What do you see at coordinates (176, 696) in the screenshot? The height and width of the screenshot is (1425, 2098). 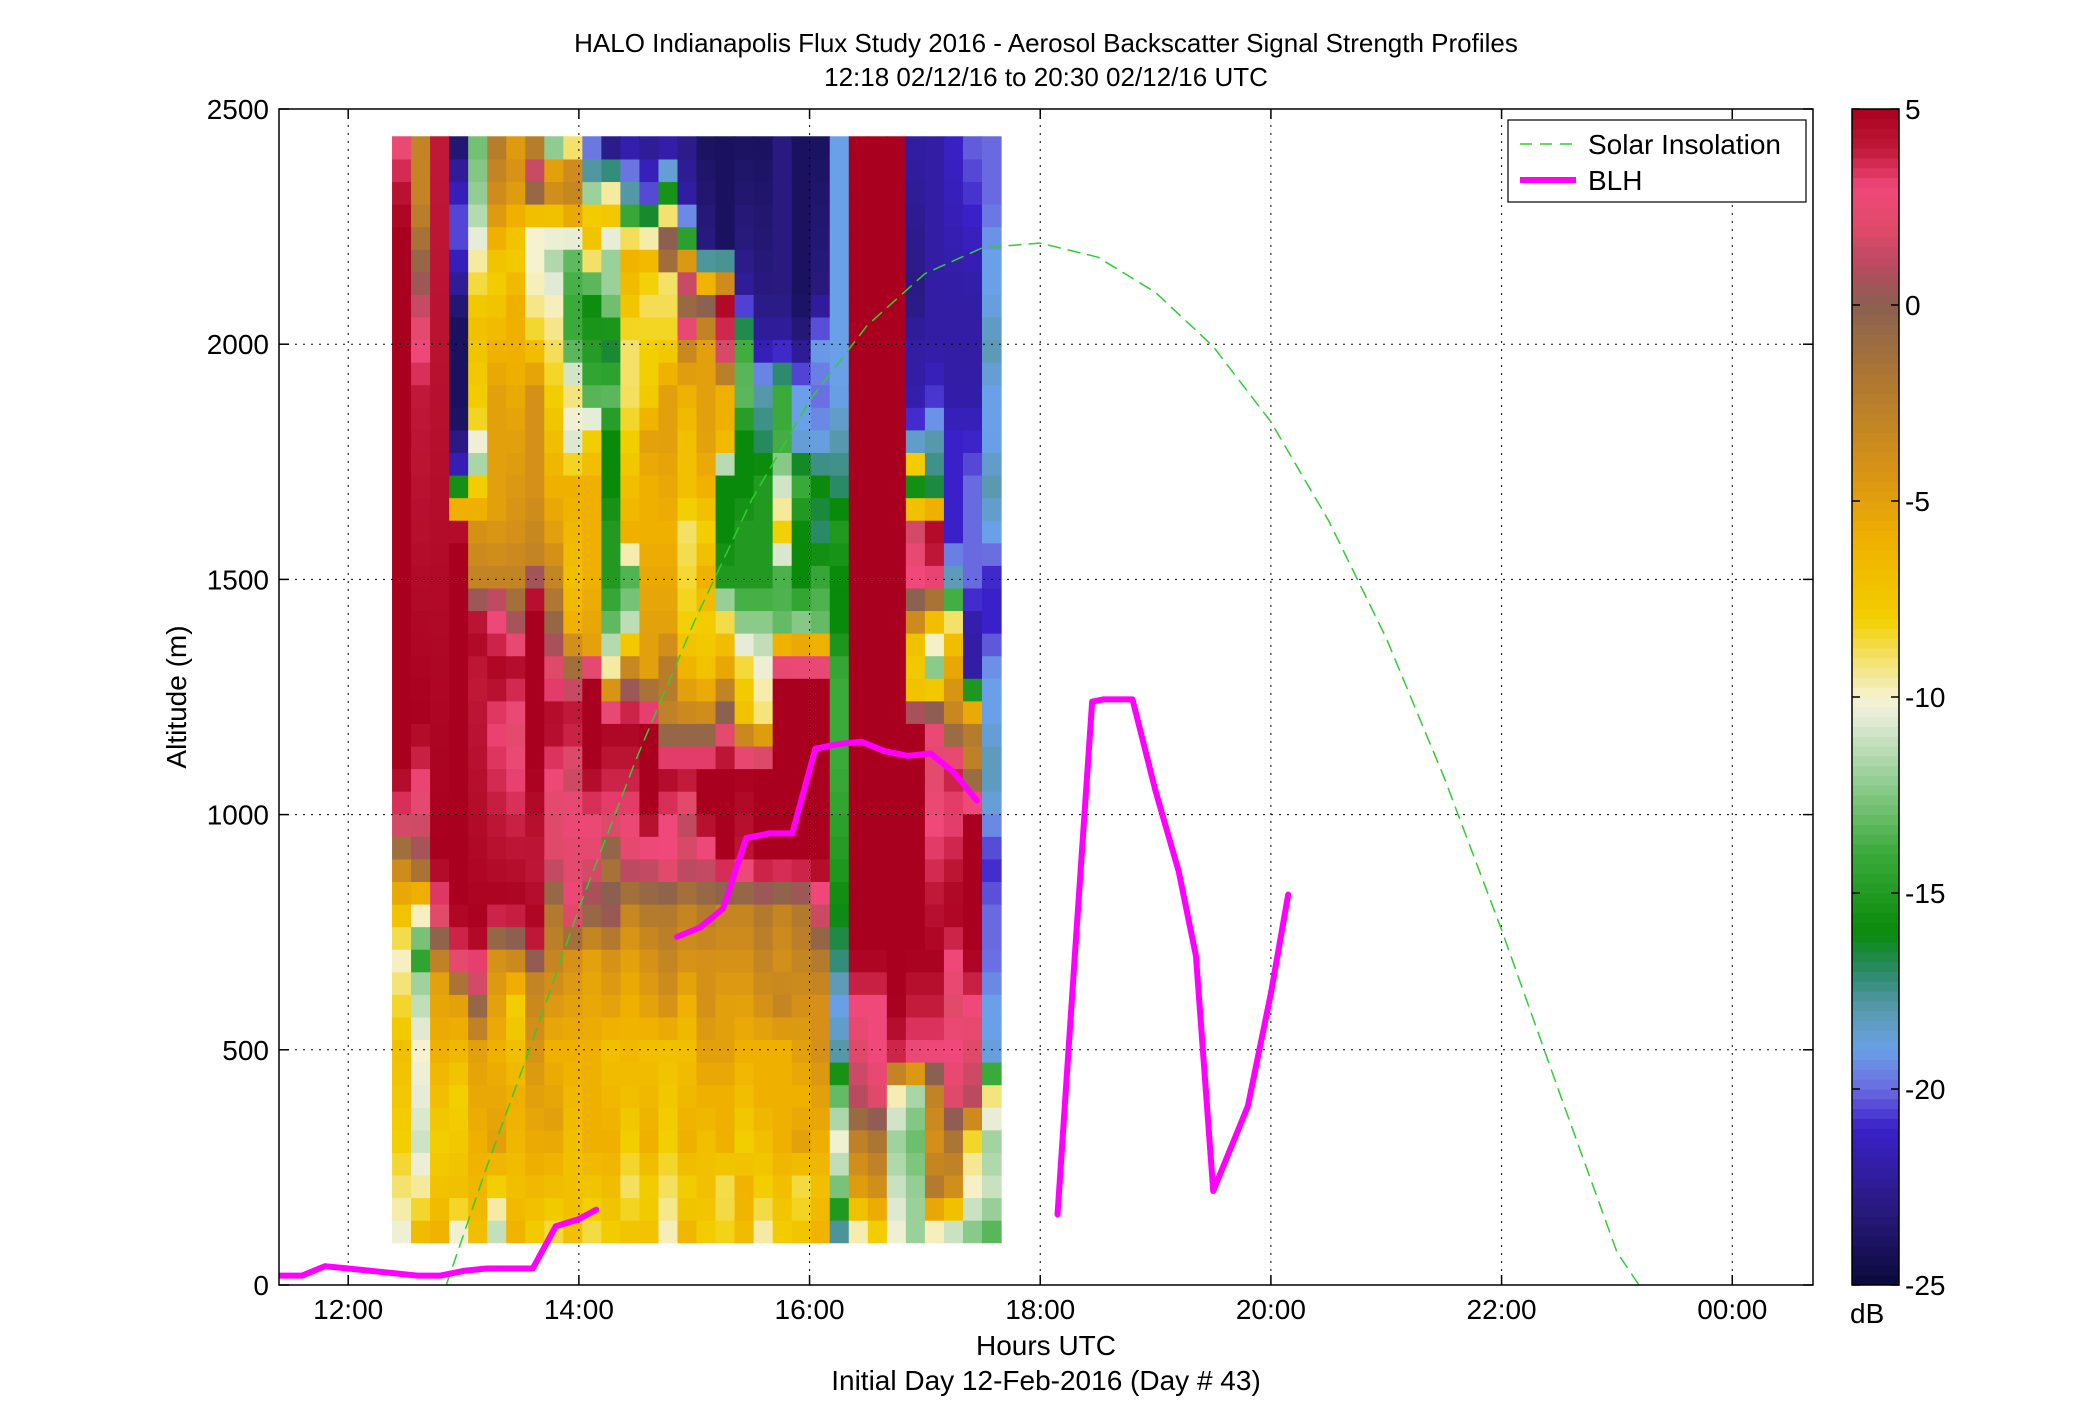 I see `y-axis-label: Altitude (m)` at bounding box center [176, 696].